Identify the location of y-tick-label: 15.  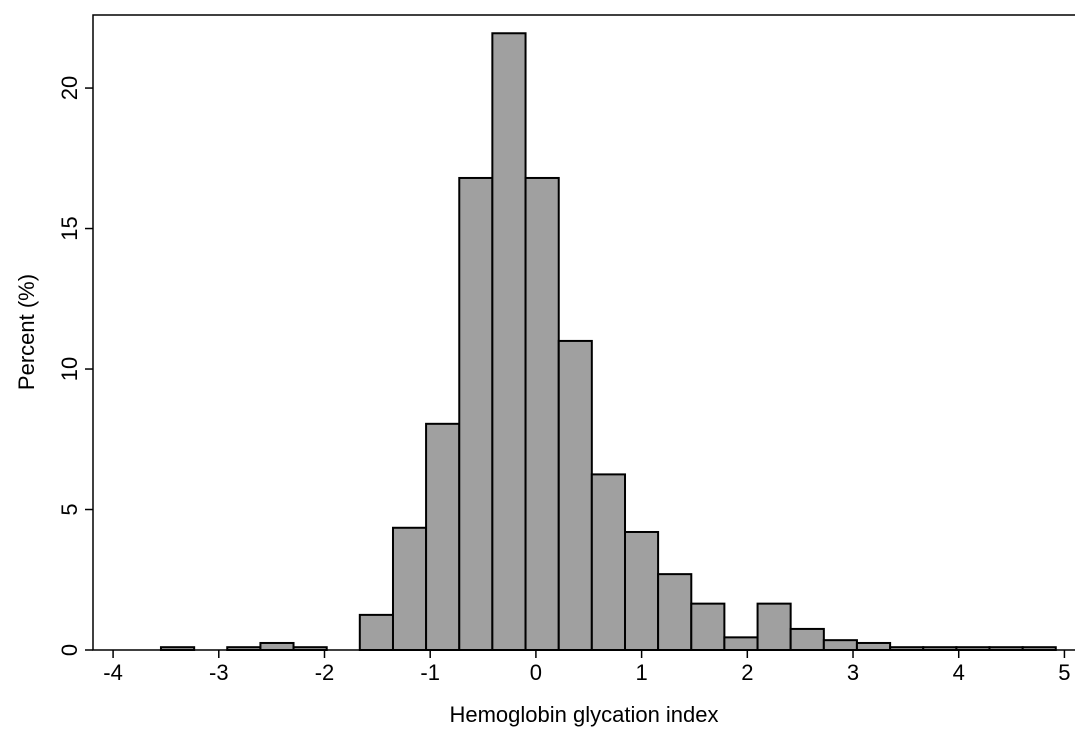
(69, 228).